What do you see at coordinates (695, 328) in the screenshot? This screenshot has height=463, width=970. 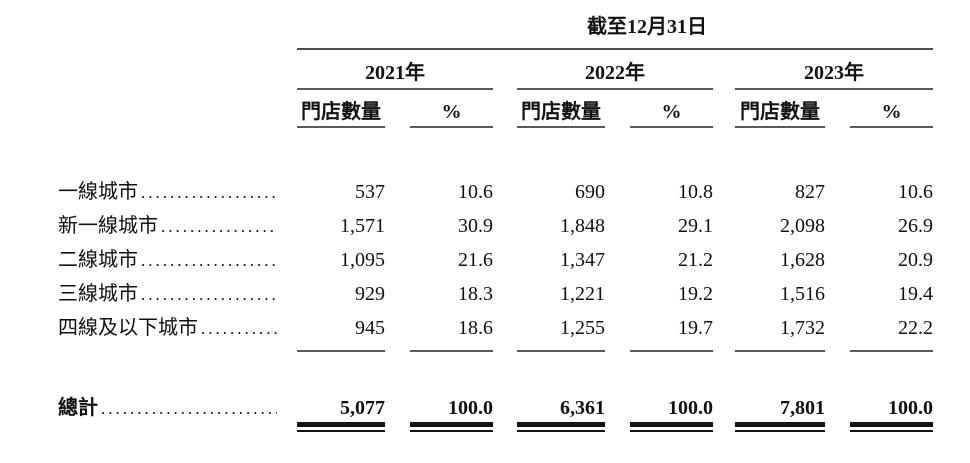 I see `cell-percent-2022: 19.7` at bounding box center [695, 328].